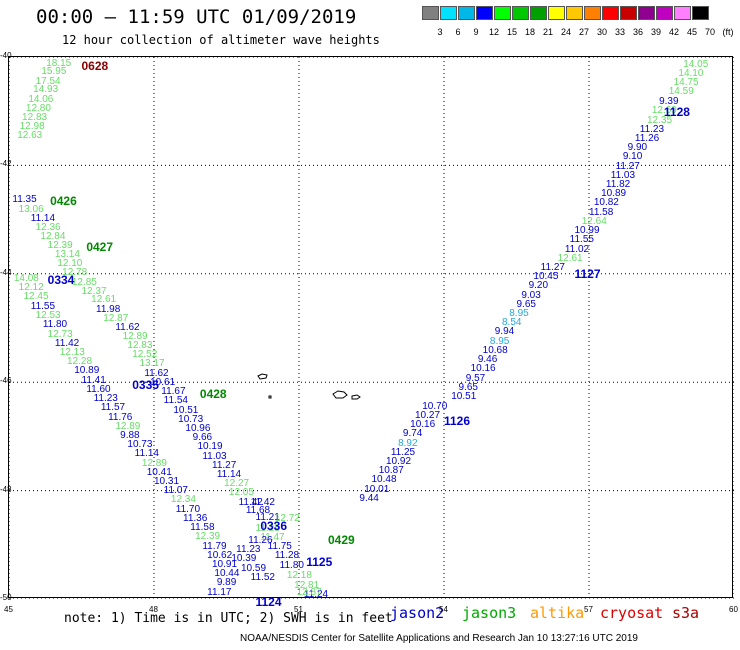 Image resolution: width=740 pixels, height=650 pixels. What do you see at coordinates (272, 537) in the screenshot?
I see `wave-height-value: 11.47` at bounding box center [272, 537].